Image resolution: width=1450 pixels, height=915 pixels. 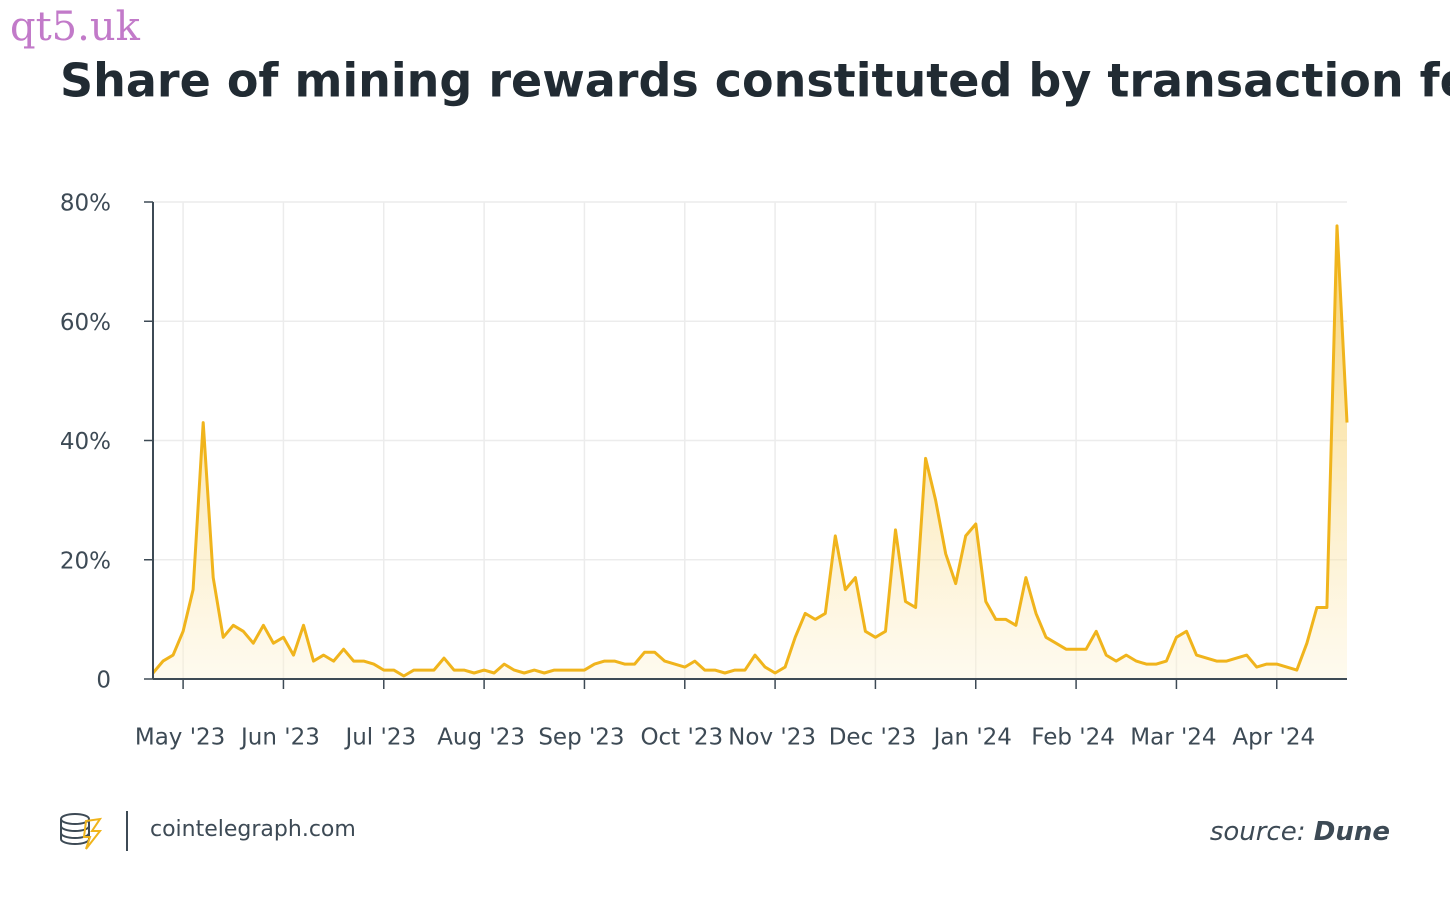 What do you see at coordinates (180, 738) in the screenshot?
I see `x-tick-label: May '23` at bounding box center [180, 738].